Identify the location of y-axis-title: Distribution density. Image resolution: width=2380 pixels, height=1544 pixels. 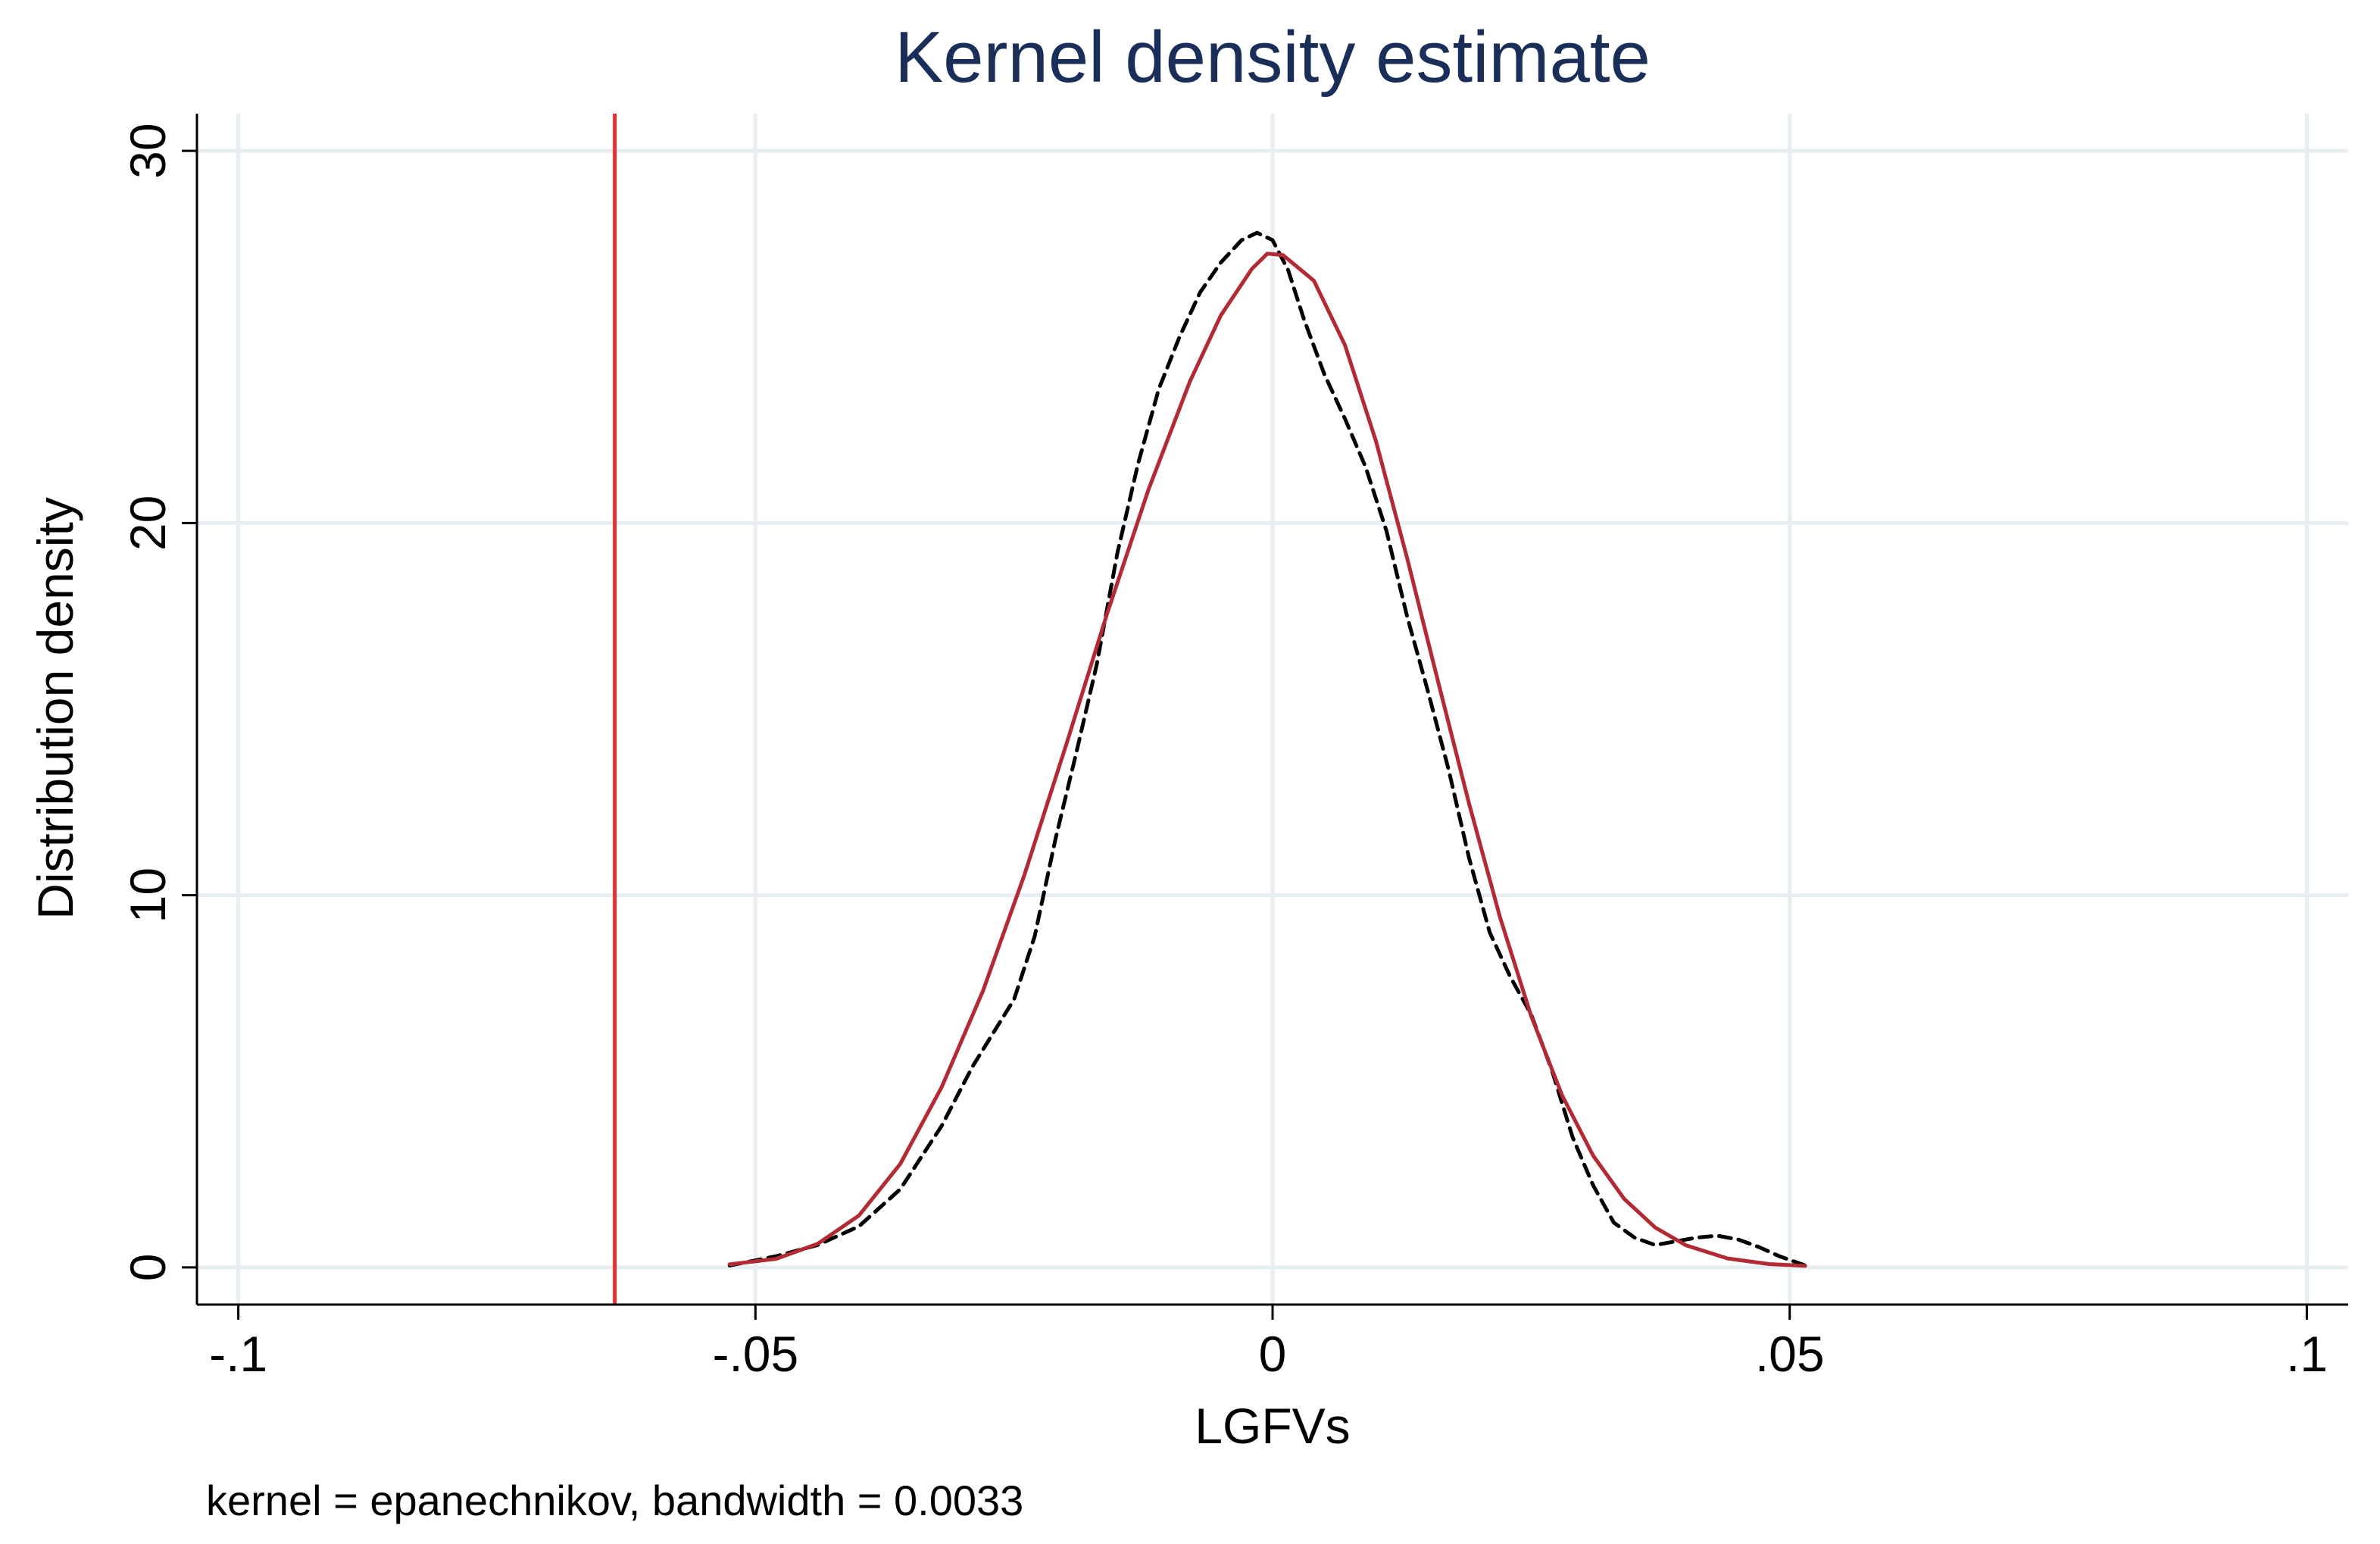
(55, 708).